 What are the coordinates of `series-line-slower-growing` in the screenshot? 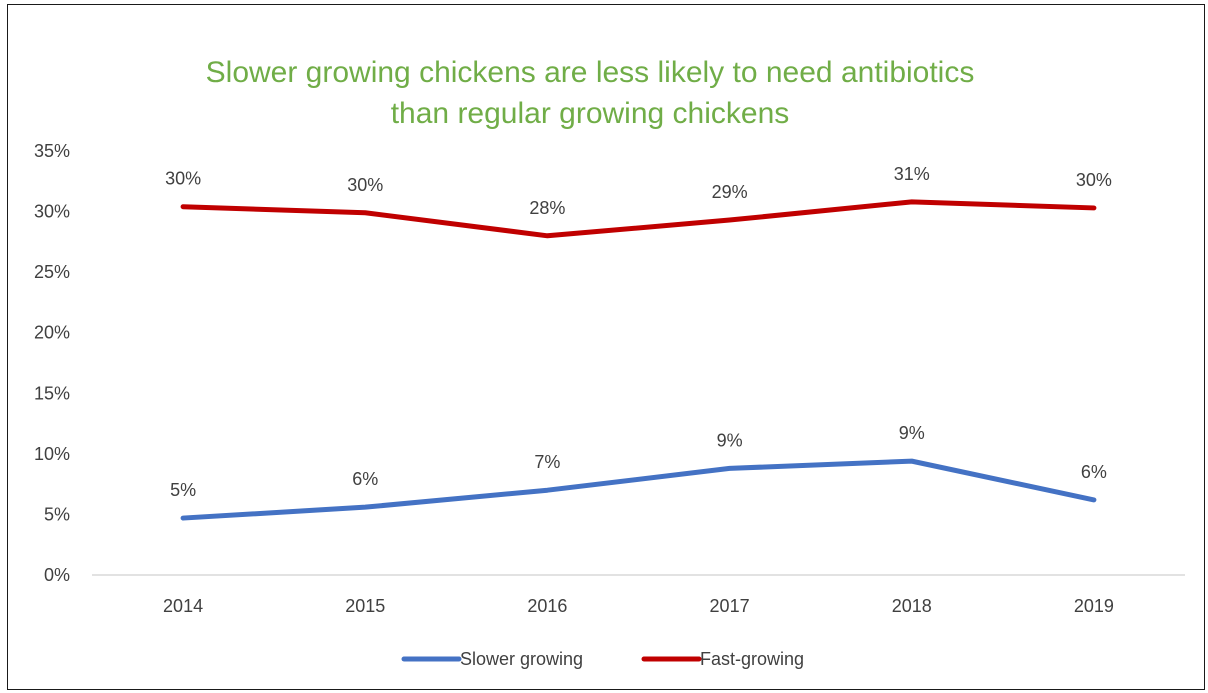 It's located at (638, 489).